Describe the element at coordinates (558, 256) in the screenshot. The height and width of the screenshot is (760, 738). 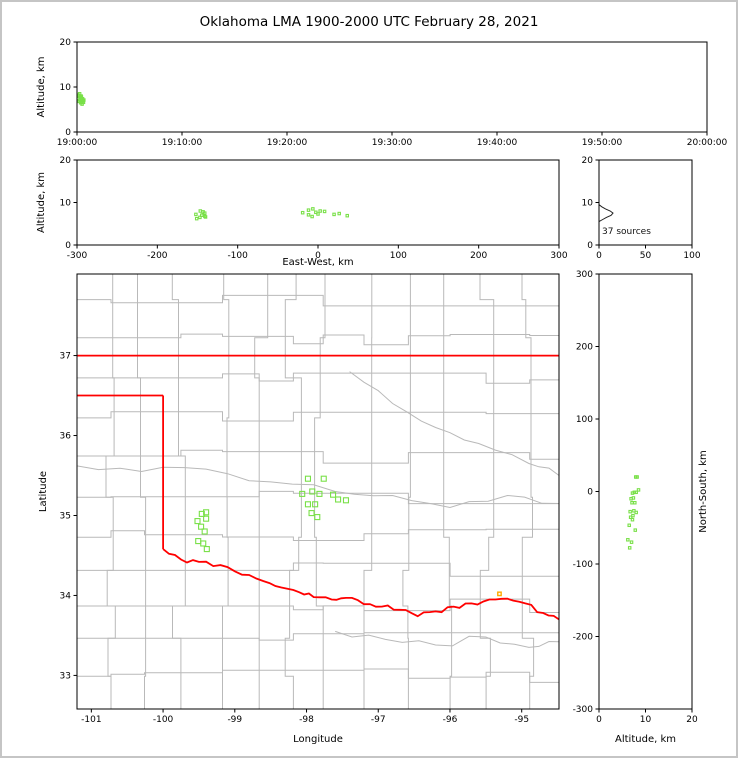
I see `x-tick-label: 300` at that location.